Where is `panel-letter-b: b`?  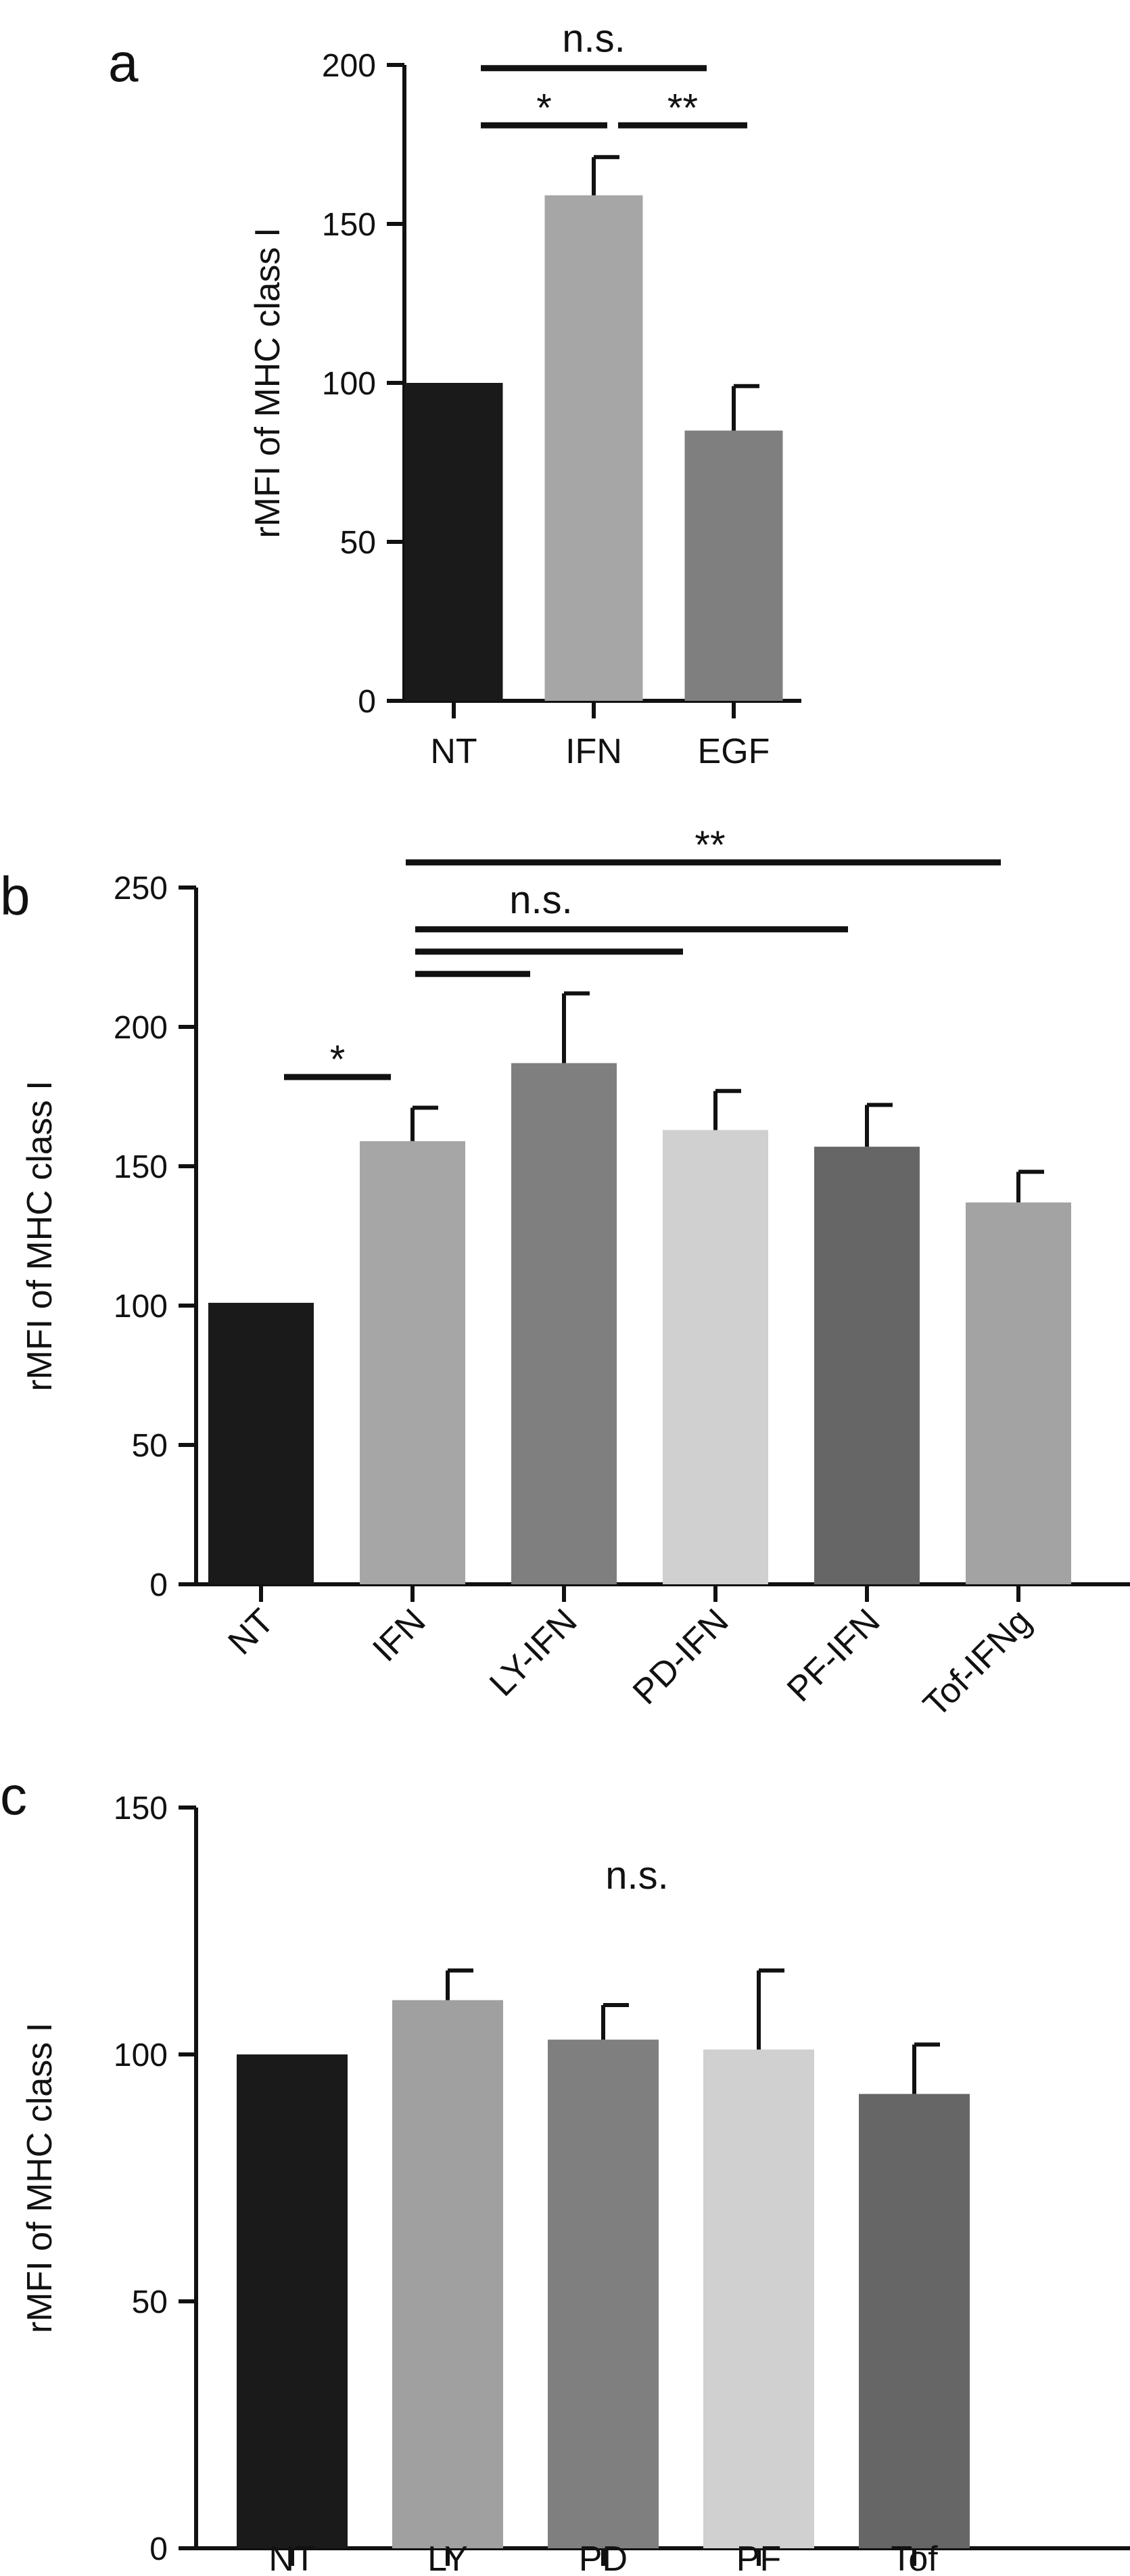
panel-letter-b: b is located at coordinates (15, 896).